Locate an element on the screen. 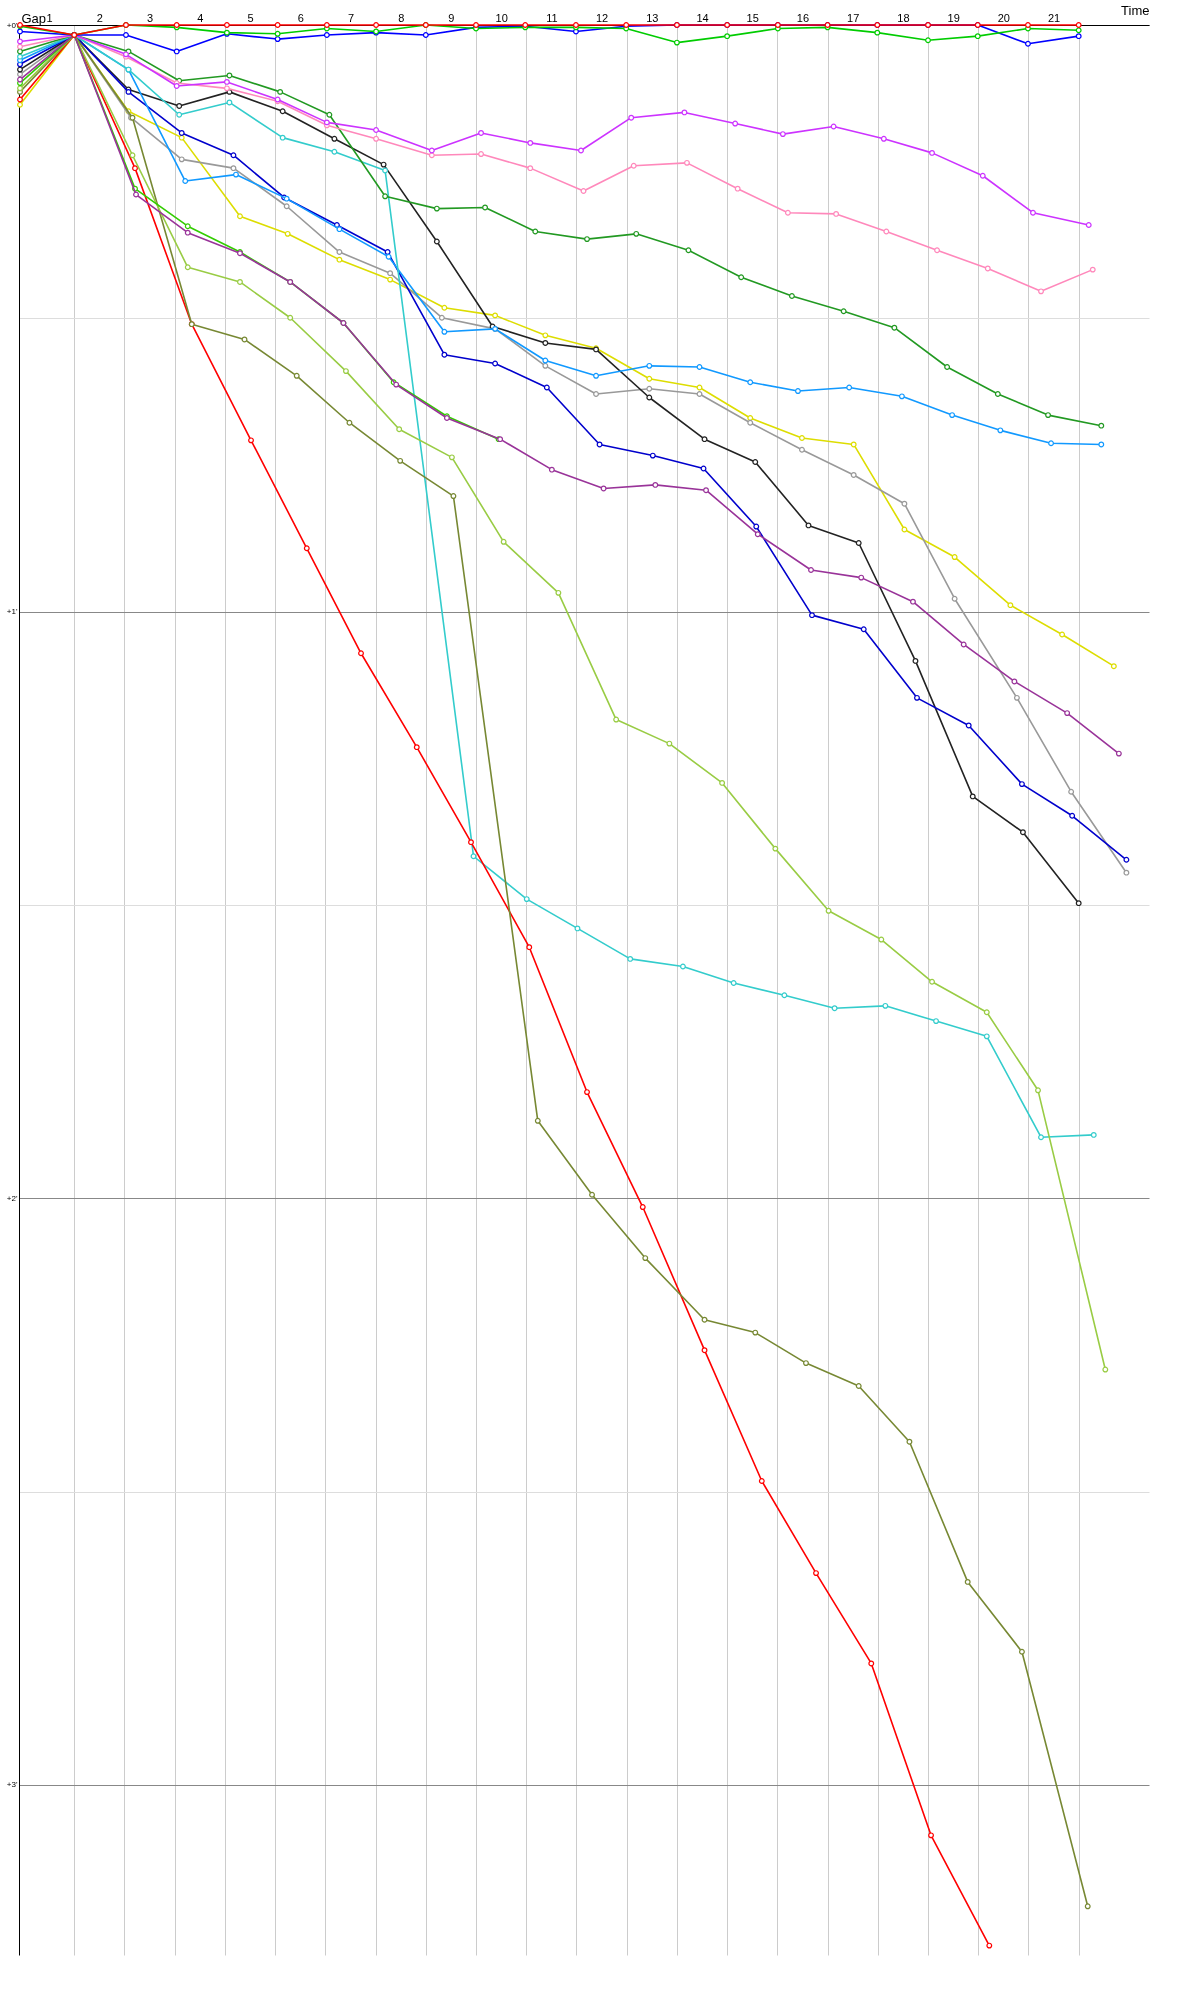  y-axis-title: Gap is located at coordinates (34, 18).